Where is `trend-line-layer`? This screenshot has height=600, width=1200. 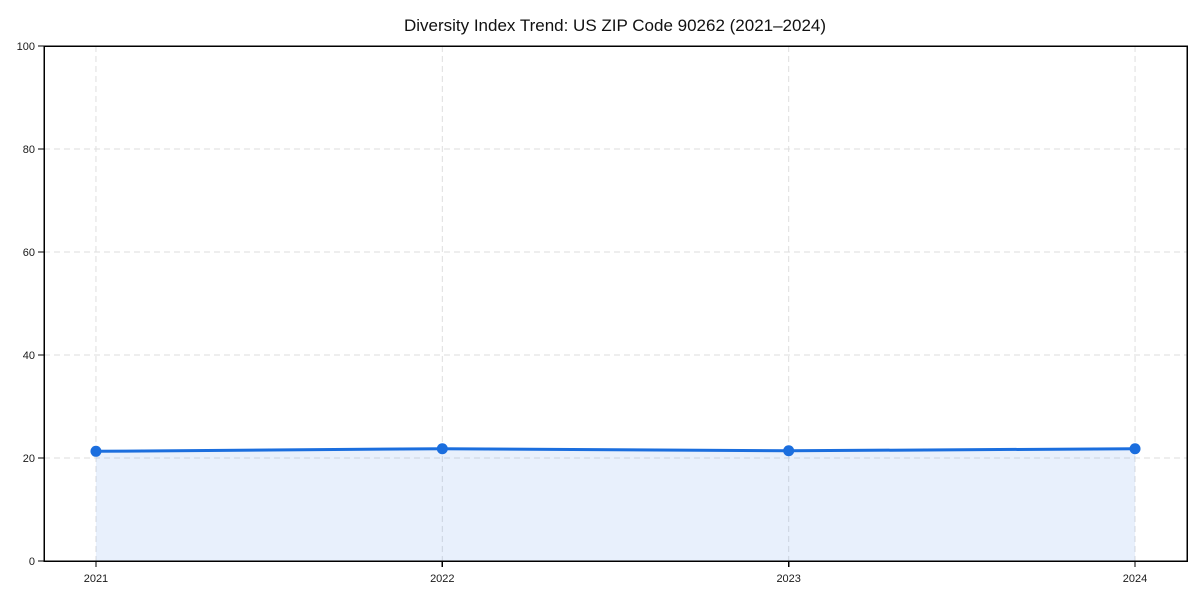
trend-line-layer is located at coordinates (615, 450).